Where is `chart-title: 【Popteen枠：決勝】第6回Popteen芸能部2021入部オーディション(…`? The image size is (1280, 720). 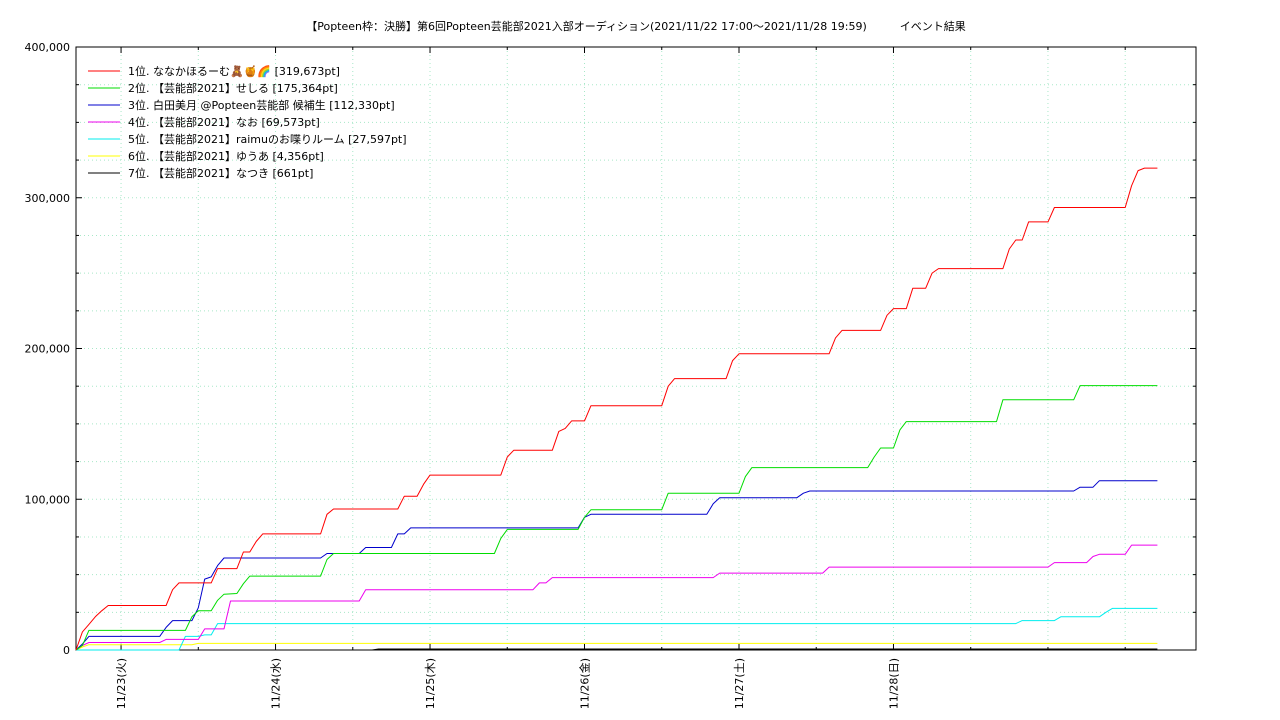
chart-title: 【Popteen枠：決勝】第6回Popteen芸能部2021入部オーディション(… is located at coordinates (636, 26).